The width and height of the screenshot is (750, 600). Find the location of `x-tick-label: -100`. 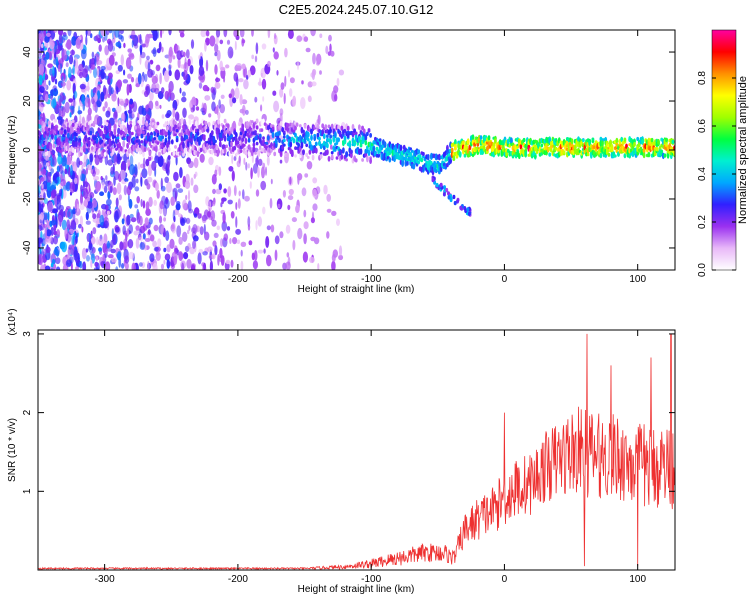

x-tick-label: -100 is located at coordinates (371, 279).